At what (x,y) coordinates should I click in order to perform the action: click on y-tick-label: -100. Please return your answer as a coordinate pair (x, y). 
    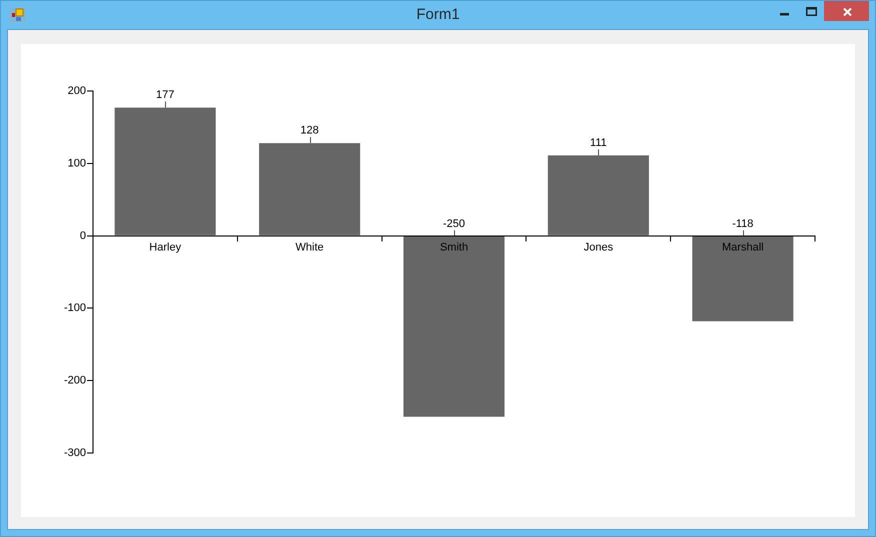
    Looking at the image, I should click on (75, 308).